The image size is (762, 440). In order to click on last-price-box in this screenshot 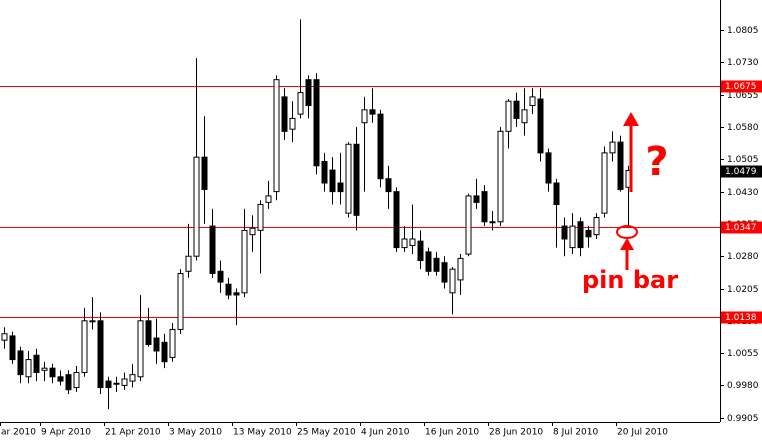, I will do `click(741, 171)`.